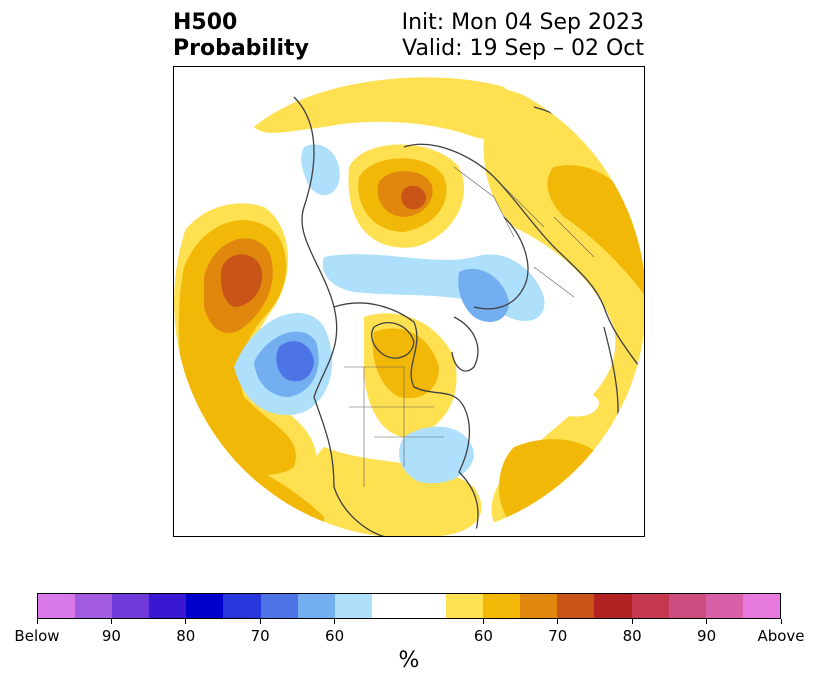 This screenshot has width=819, height=686. I want to click on above-60-region-us, so click(392, 491).